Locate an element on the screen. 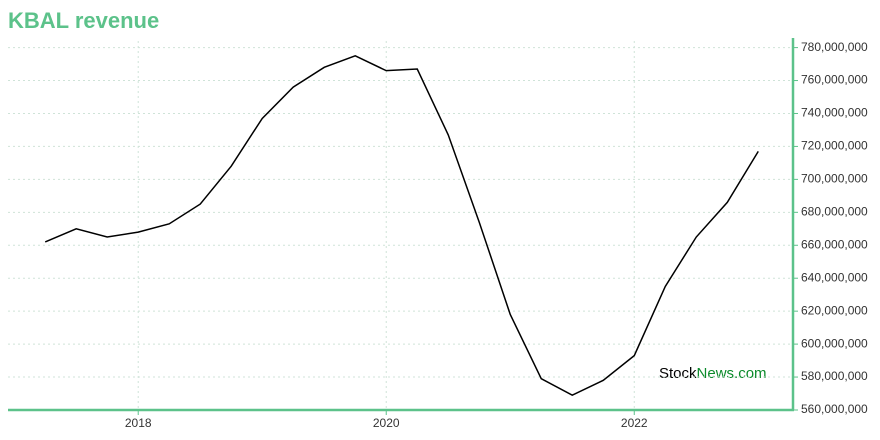 This screenshot has height=440, width=880. y-tick-label: 740,000,000 is located at coordinates (834, 113).